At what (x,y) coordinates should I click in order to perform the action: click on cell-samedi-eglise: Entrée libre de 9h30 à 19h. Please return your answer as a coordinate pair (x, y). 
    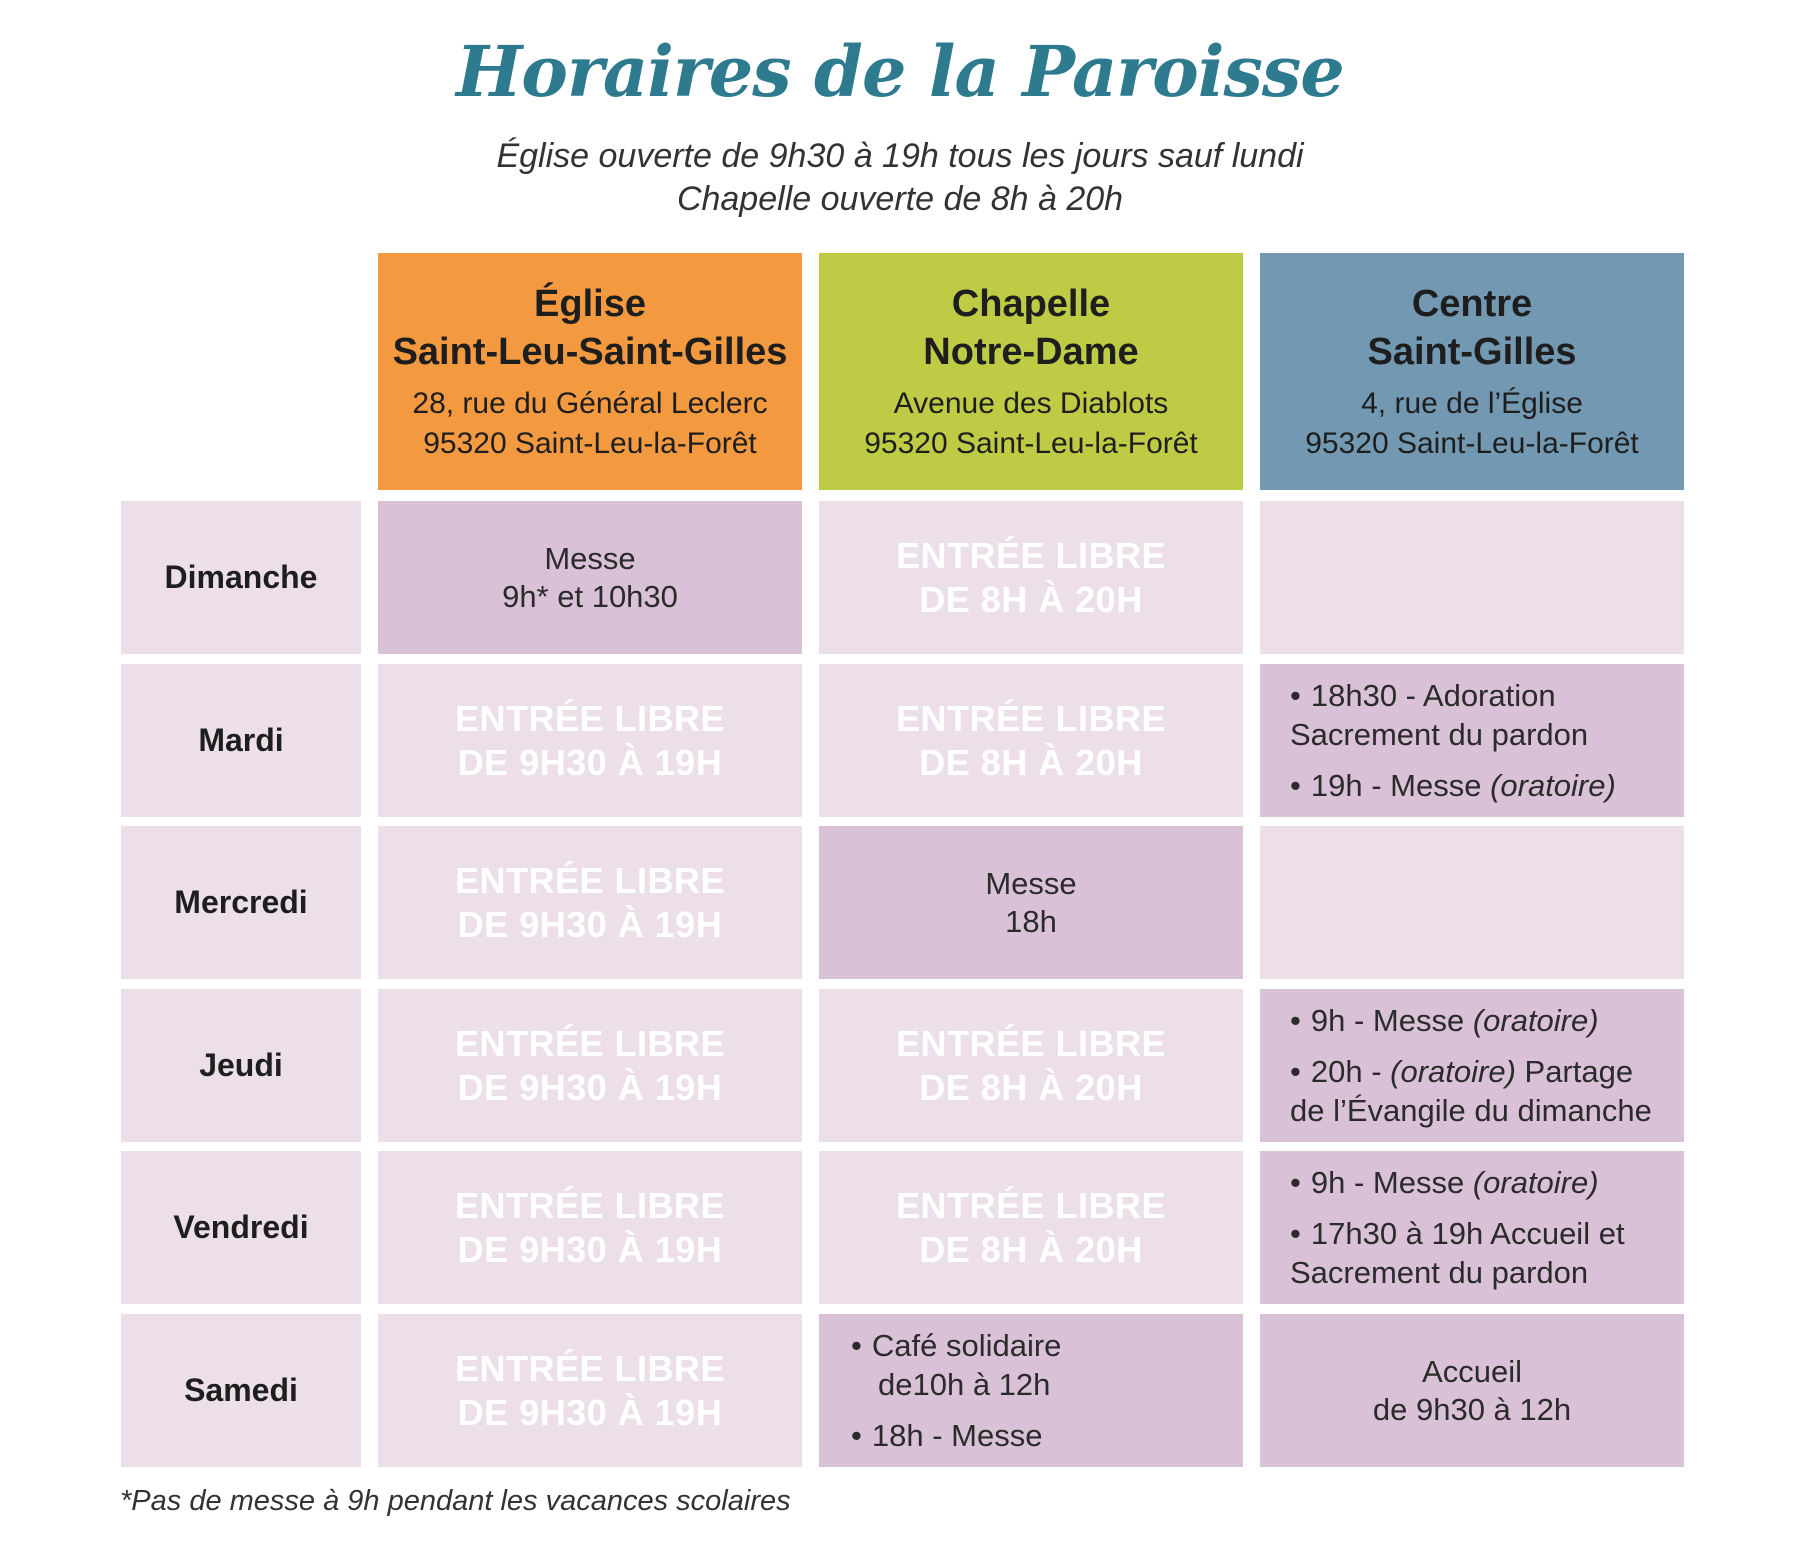
    Looking at the image, I should click on (590, 1390).